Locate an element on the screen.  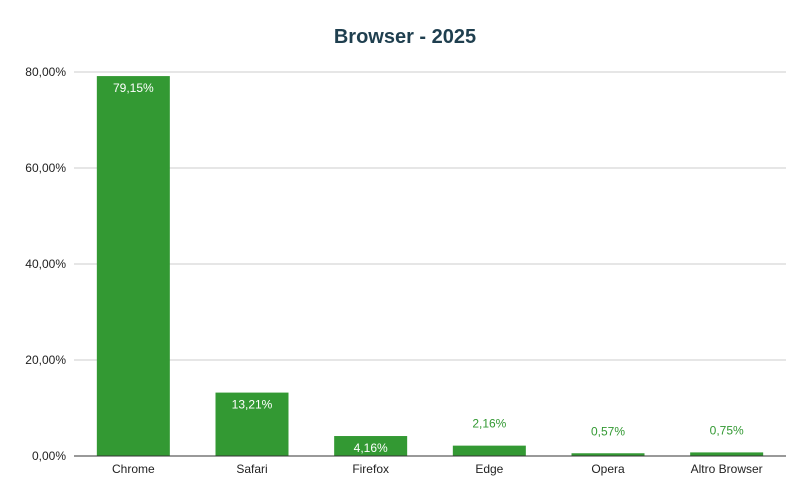
data-label: 13,21% is located at coordinates (252, 405).